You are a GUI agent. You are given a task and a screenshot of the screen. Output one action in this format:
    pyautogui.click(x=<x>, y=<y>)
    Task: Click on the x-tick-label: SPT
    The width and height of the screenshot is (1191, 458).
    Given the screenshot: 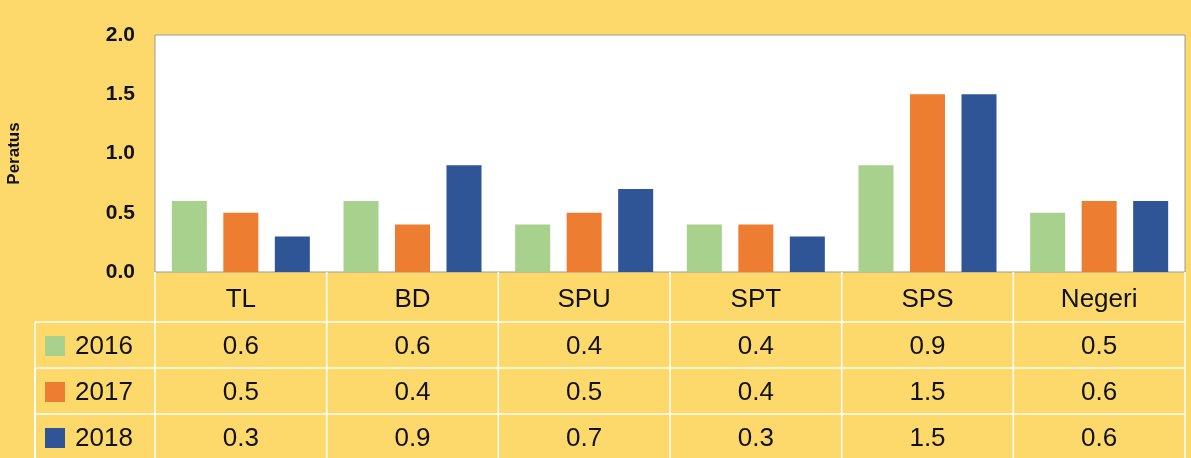 What is the action you would take?
    pyautogui.click(x=756, y=297)
    